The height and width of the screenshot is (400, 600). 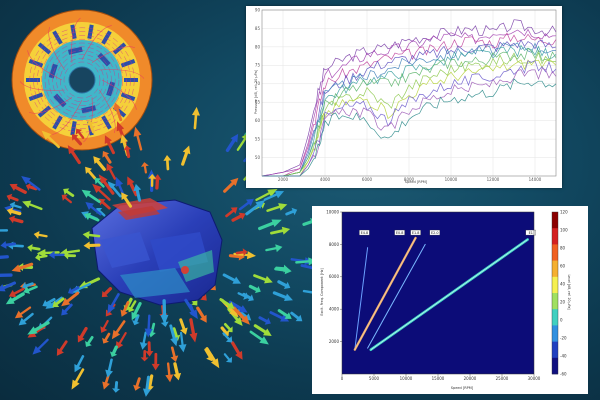 What do you see at coordinates (409, 179) in the screenshot?
I see `x-tick-label: 8000` at bounding box center [409, 179].